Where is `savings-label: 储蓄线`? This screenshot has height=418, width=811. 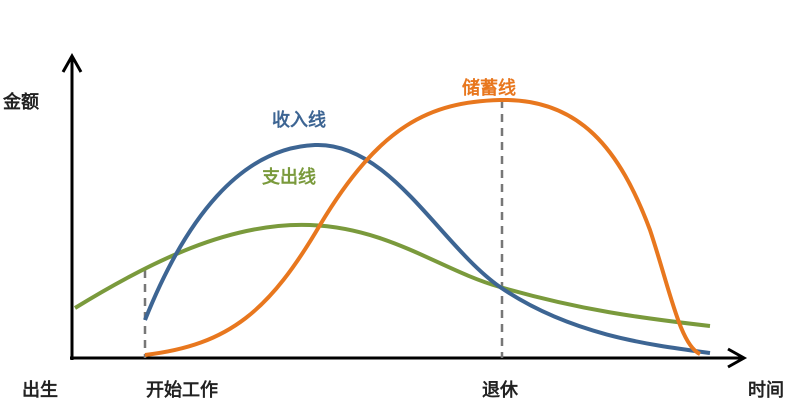 savings-label: 储蓄线 is located at coordinates (489, 88).